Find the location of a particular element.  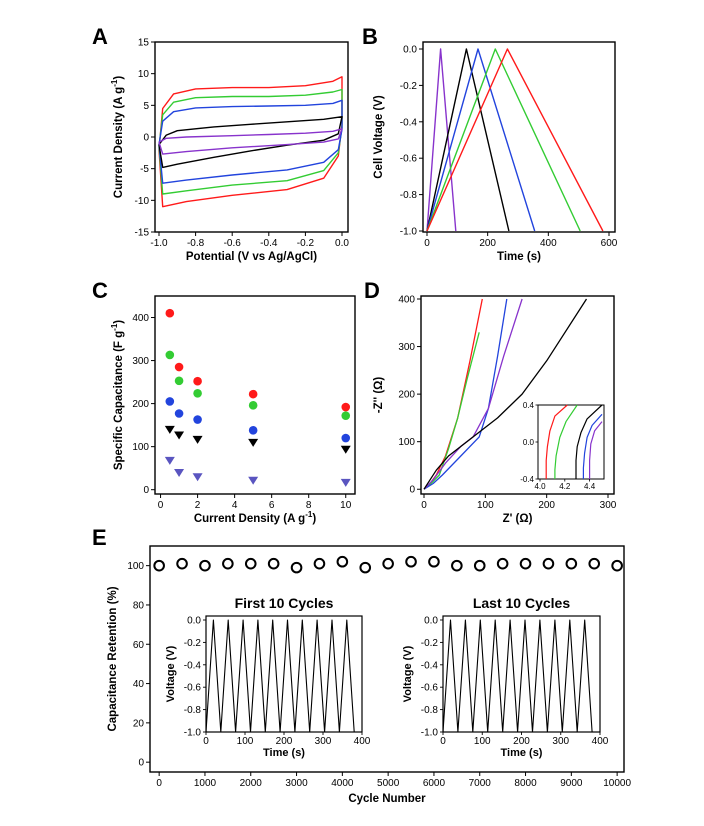

panel-b-xlabel: Time (s) is located at coordinates (519, 257).